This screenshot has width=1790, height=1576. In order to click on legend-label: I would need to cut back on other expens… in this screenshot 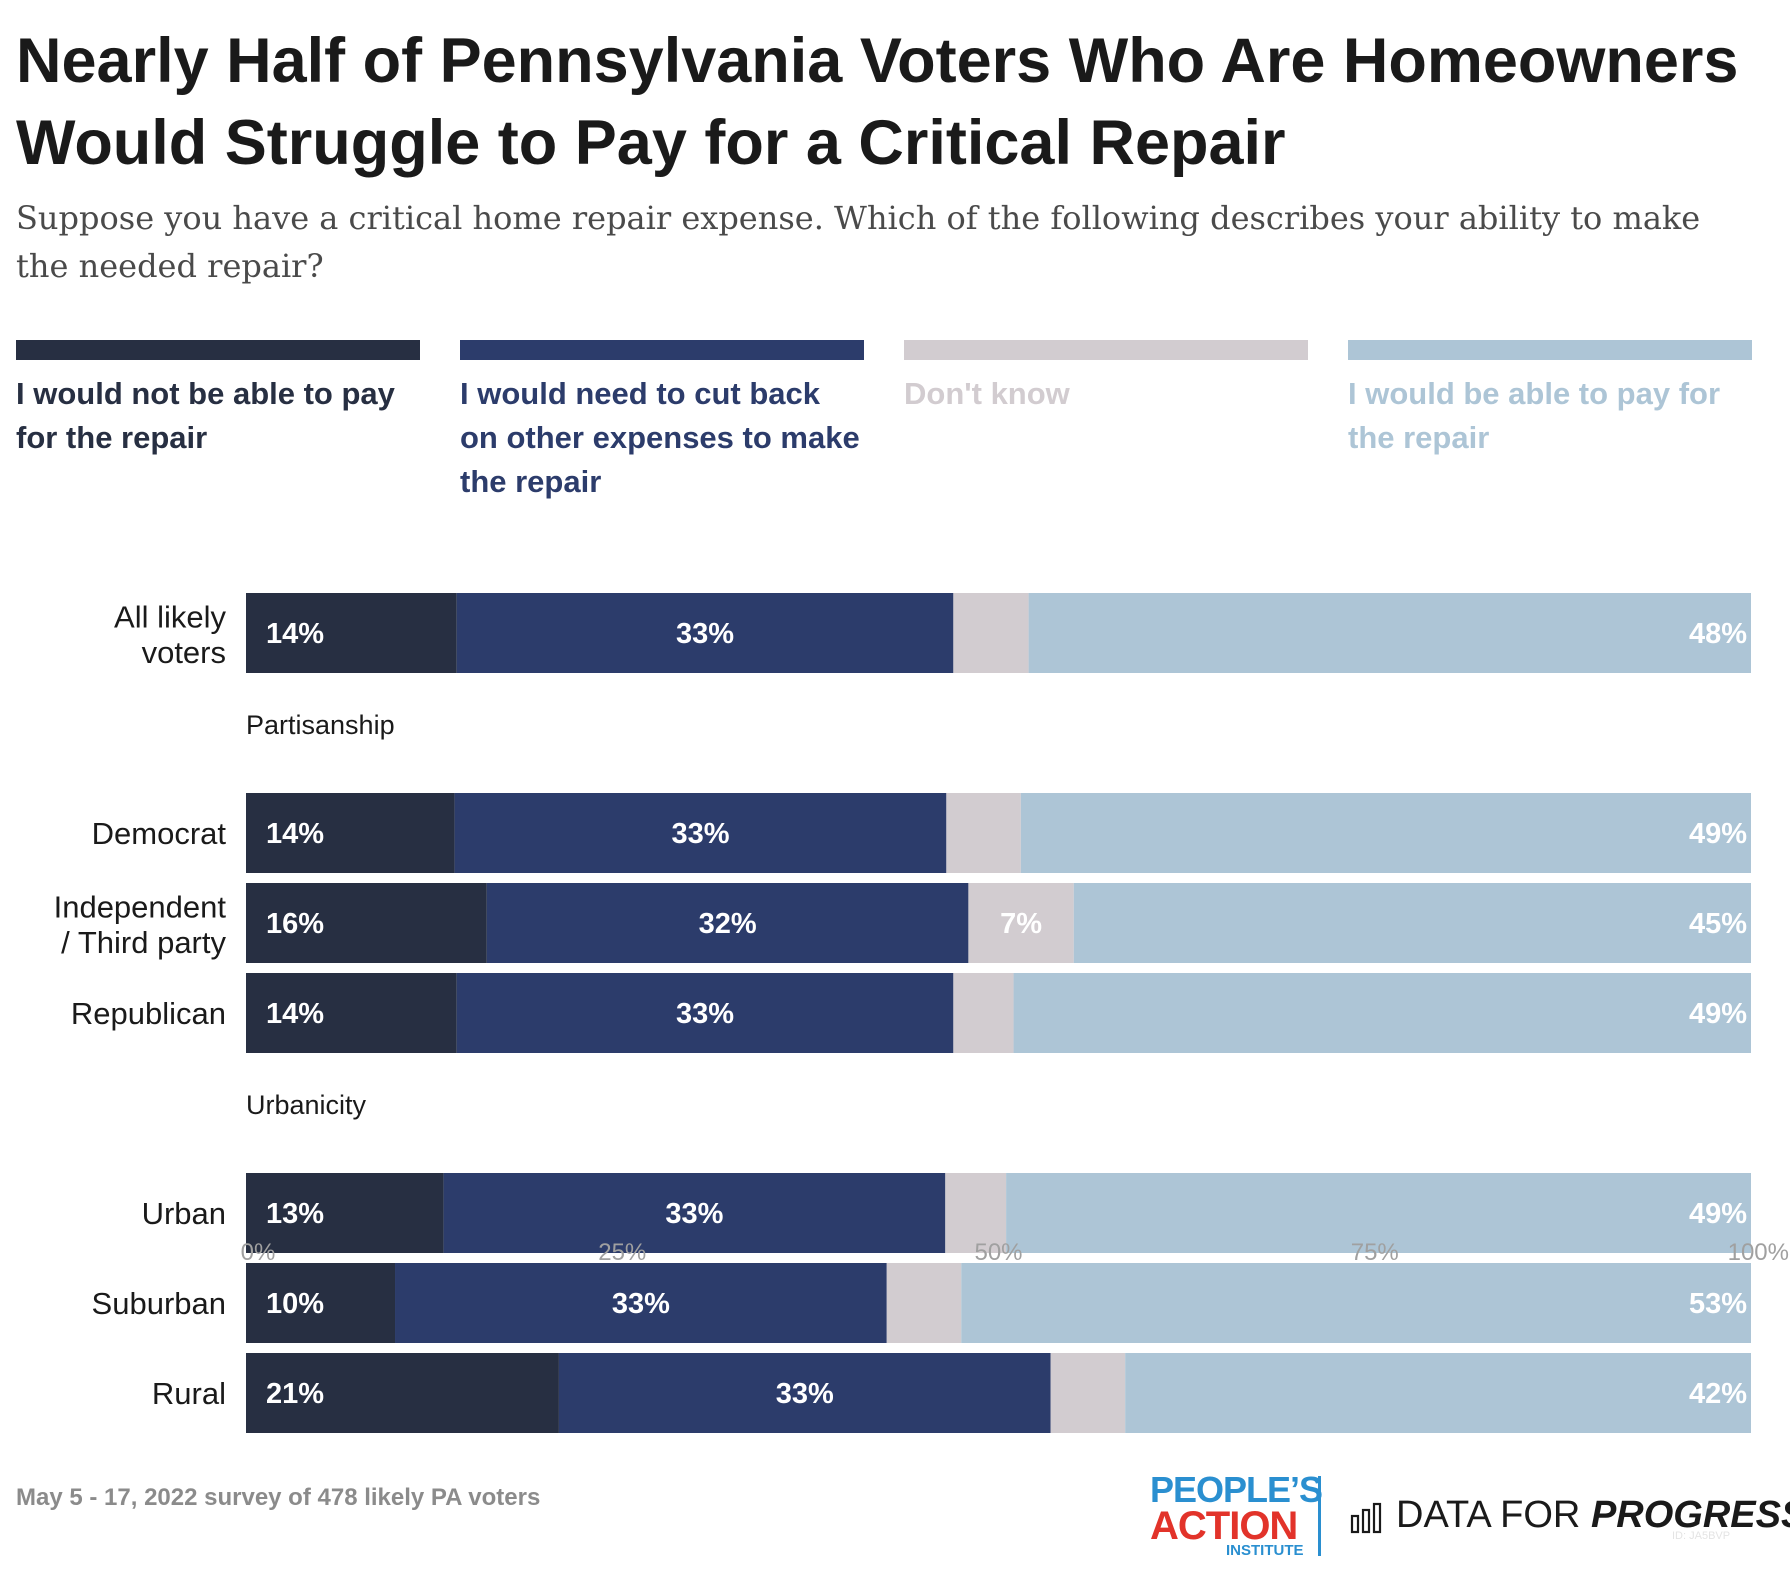, I will do `click(660, 437)`.